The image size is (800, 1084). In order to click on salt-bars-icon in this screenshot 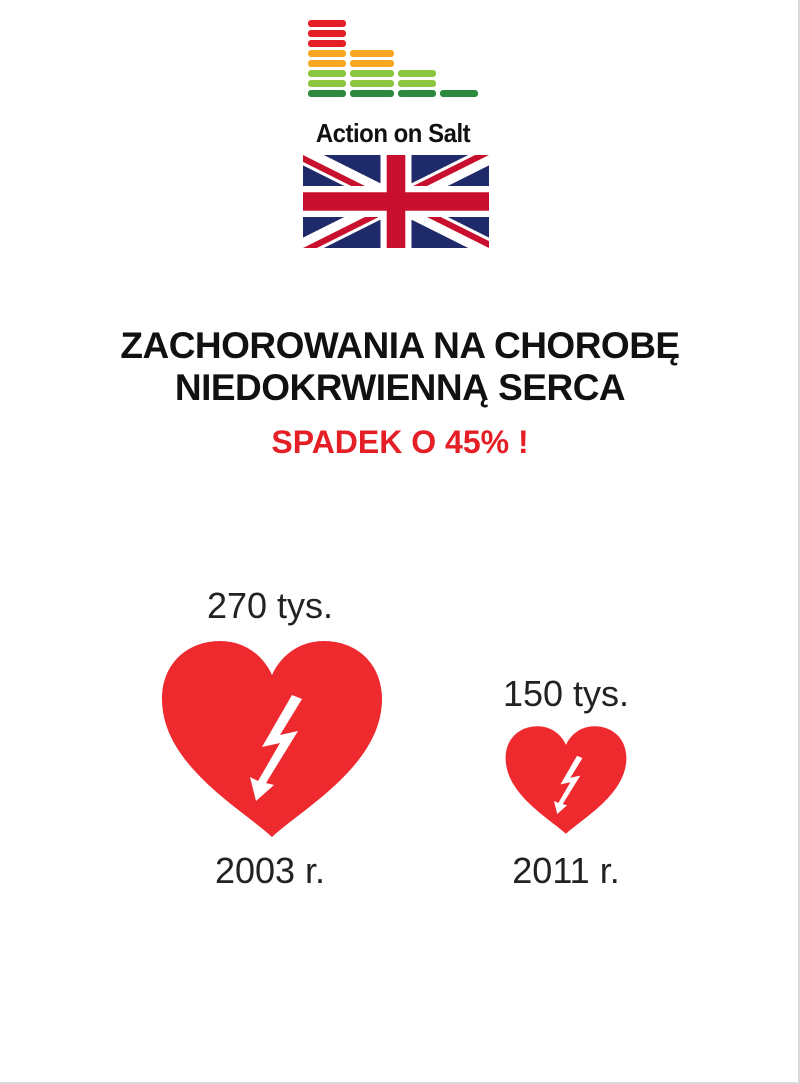, I will do `click(393, 58)`.